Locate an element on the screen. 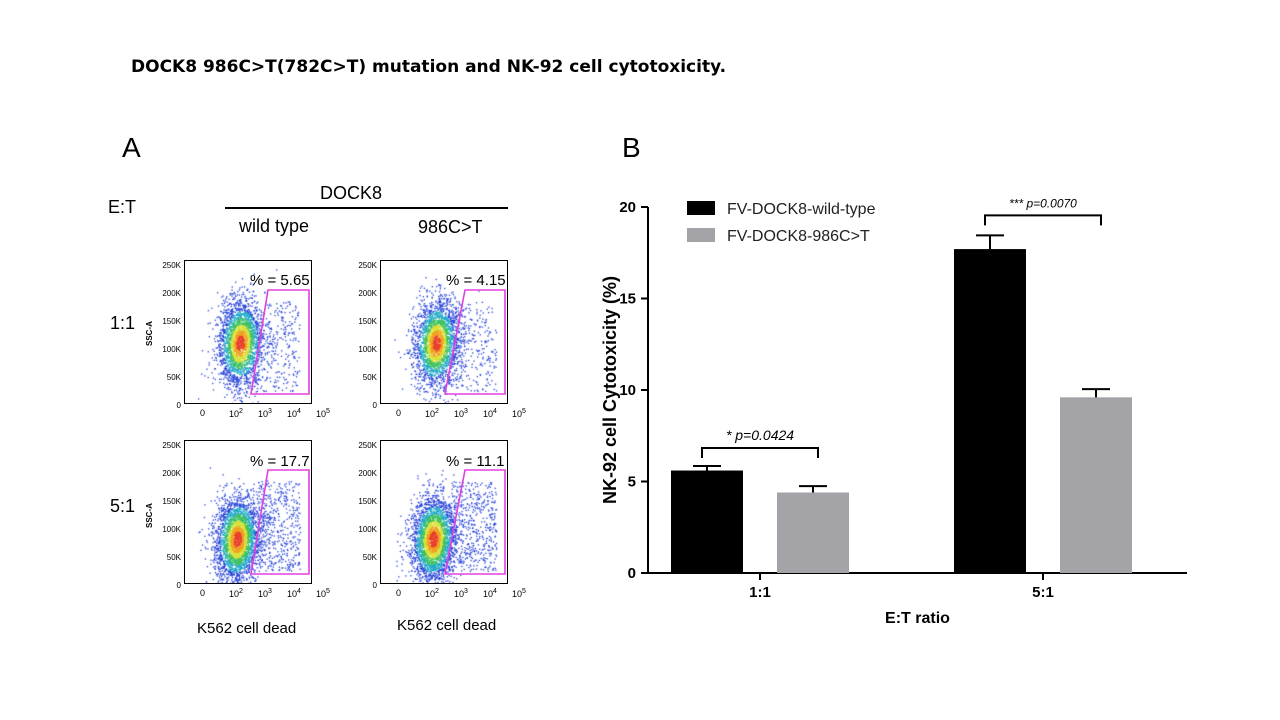 This screenshot has width=1280, height=720. gate-percentage: % = 5.65 is located at coordinates (280, 280).